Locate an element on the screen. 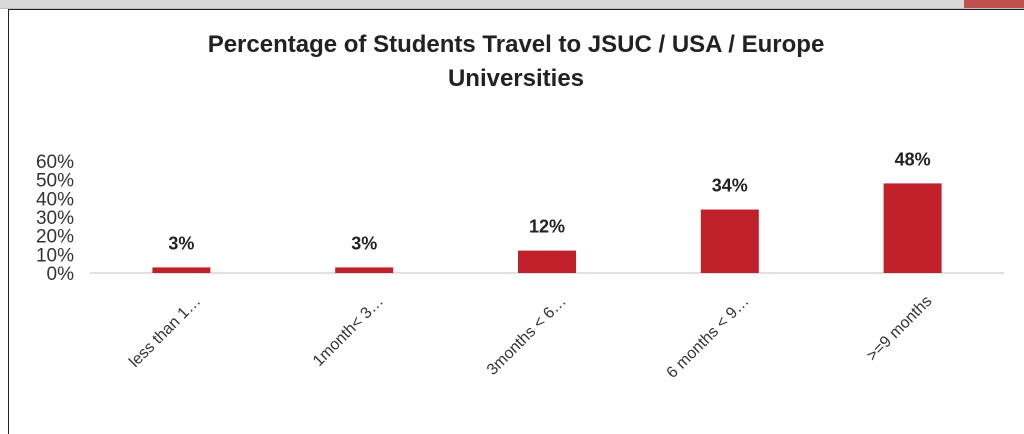 This screenshot has height=434, width=1024. data-label: 12% is located at coordinates (547, 227).